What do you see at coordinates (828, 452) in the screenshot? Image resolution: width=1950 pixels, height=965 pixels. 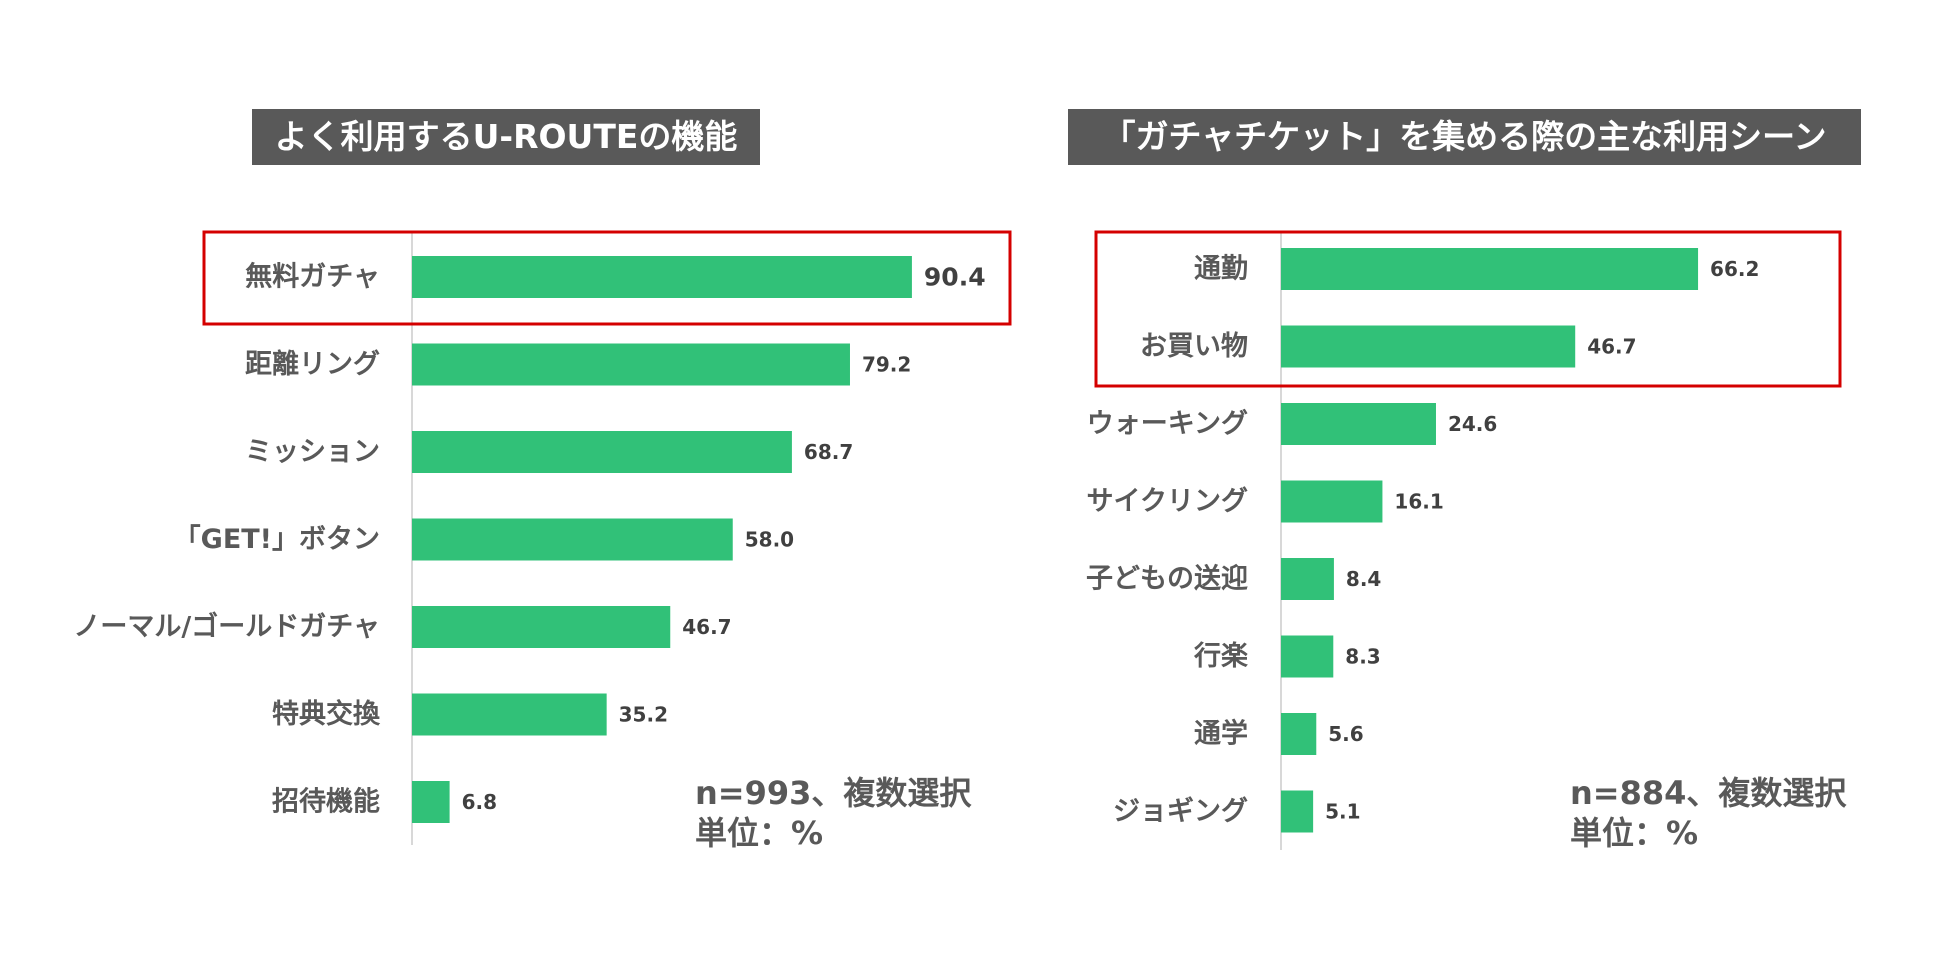 I see `chart1-value-label: 68.7` at bounding box center [828, 452].